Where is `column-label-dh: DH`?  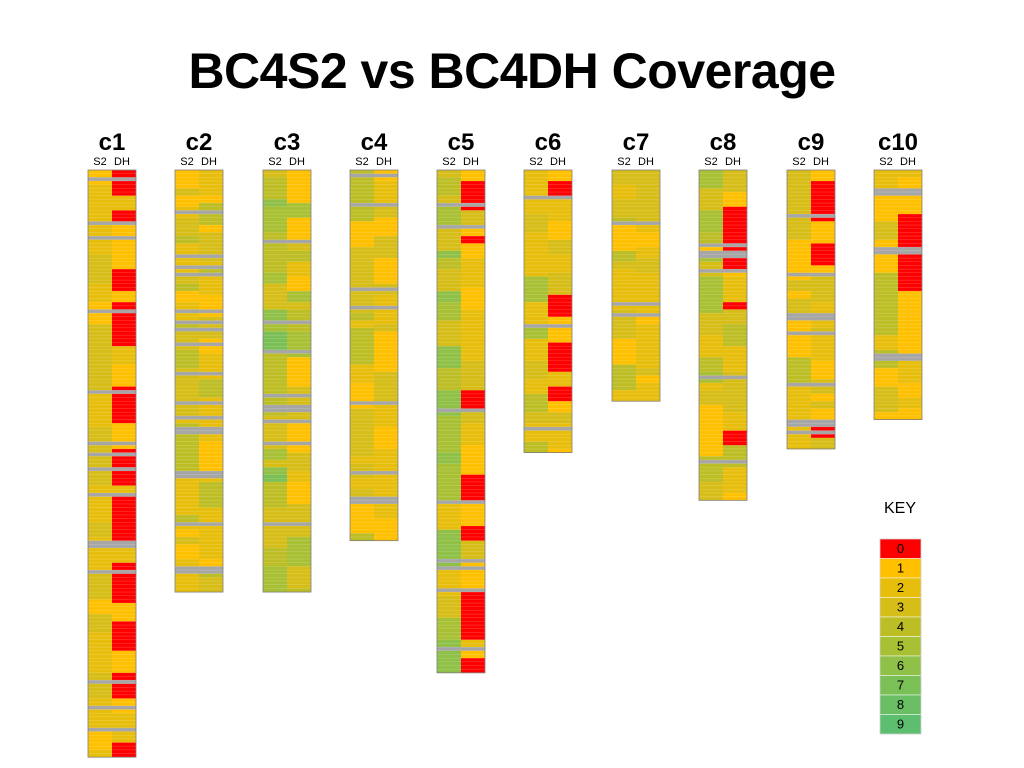
column-label-dh: DH is located at coordinates (297, 162).